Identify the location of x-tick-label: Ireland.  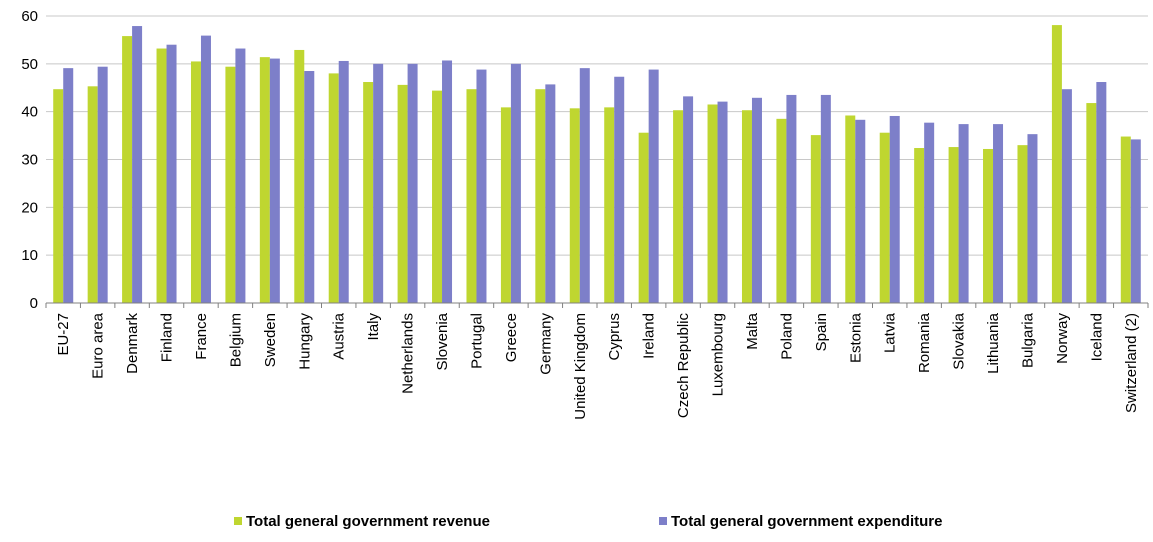
(649, 336).